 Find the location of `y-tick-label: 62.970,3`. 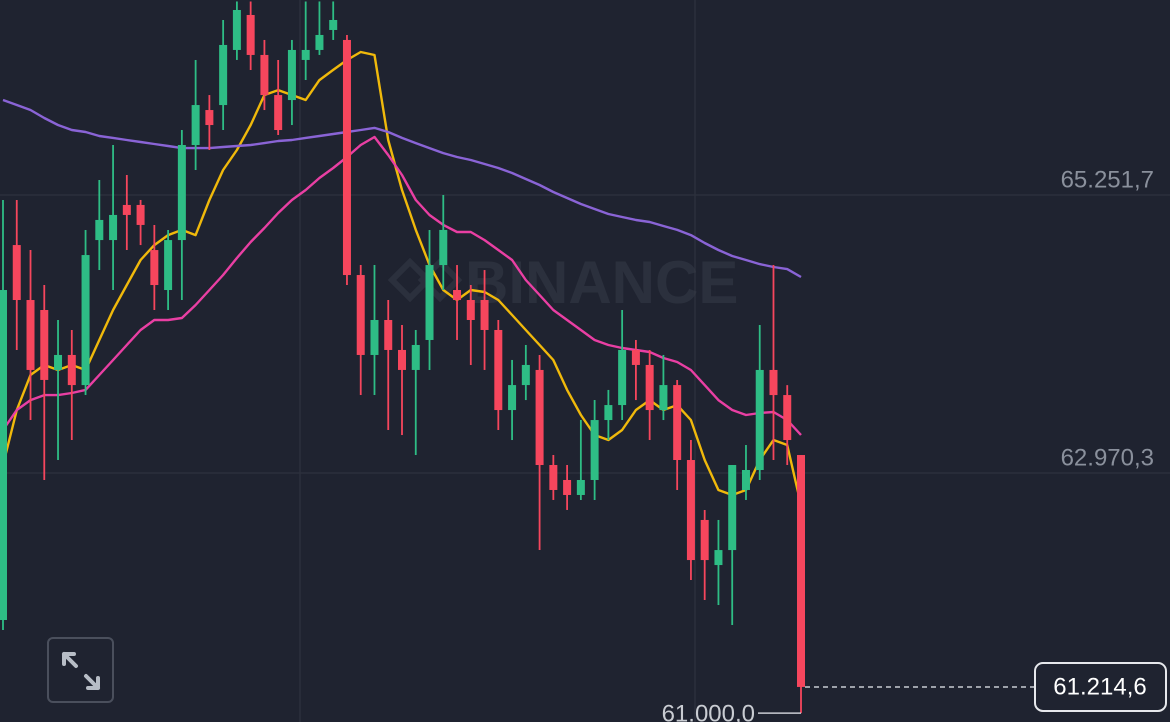

y-tick-label: 62.970,3 is located at coordinates (1107, 457).